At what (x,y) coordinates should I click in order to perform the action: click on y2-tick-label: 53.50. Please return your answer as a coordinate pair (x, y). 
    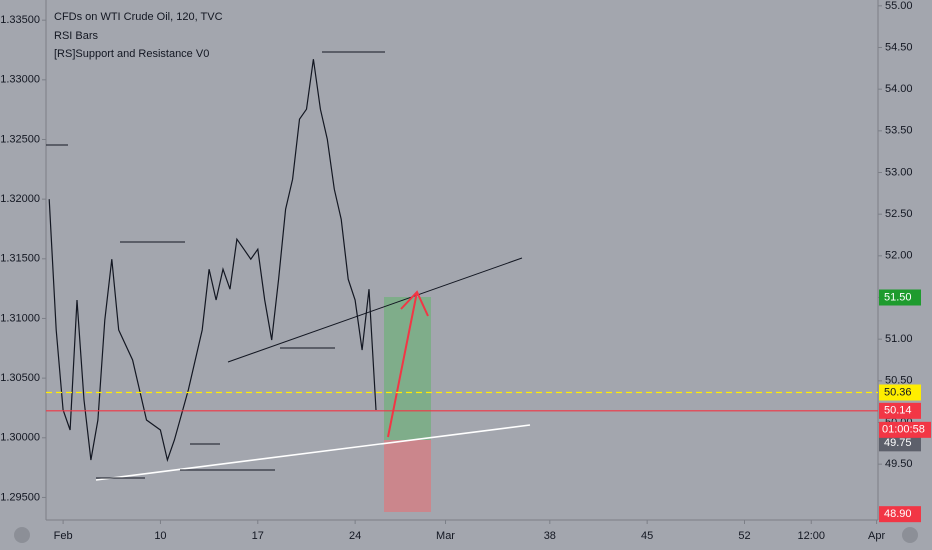
    Looking at the image, I should click on (899, 131).